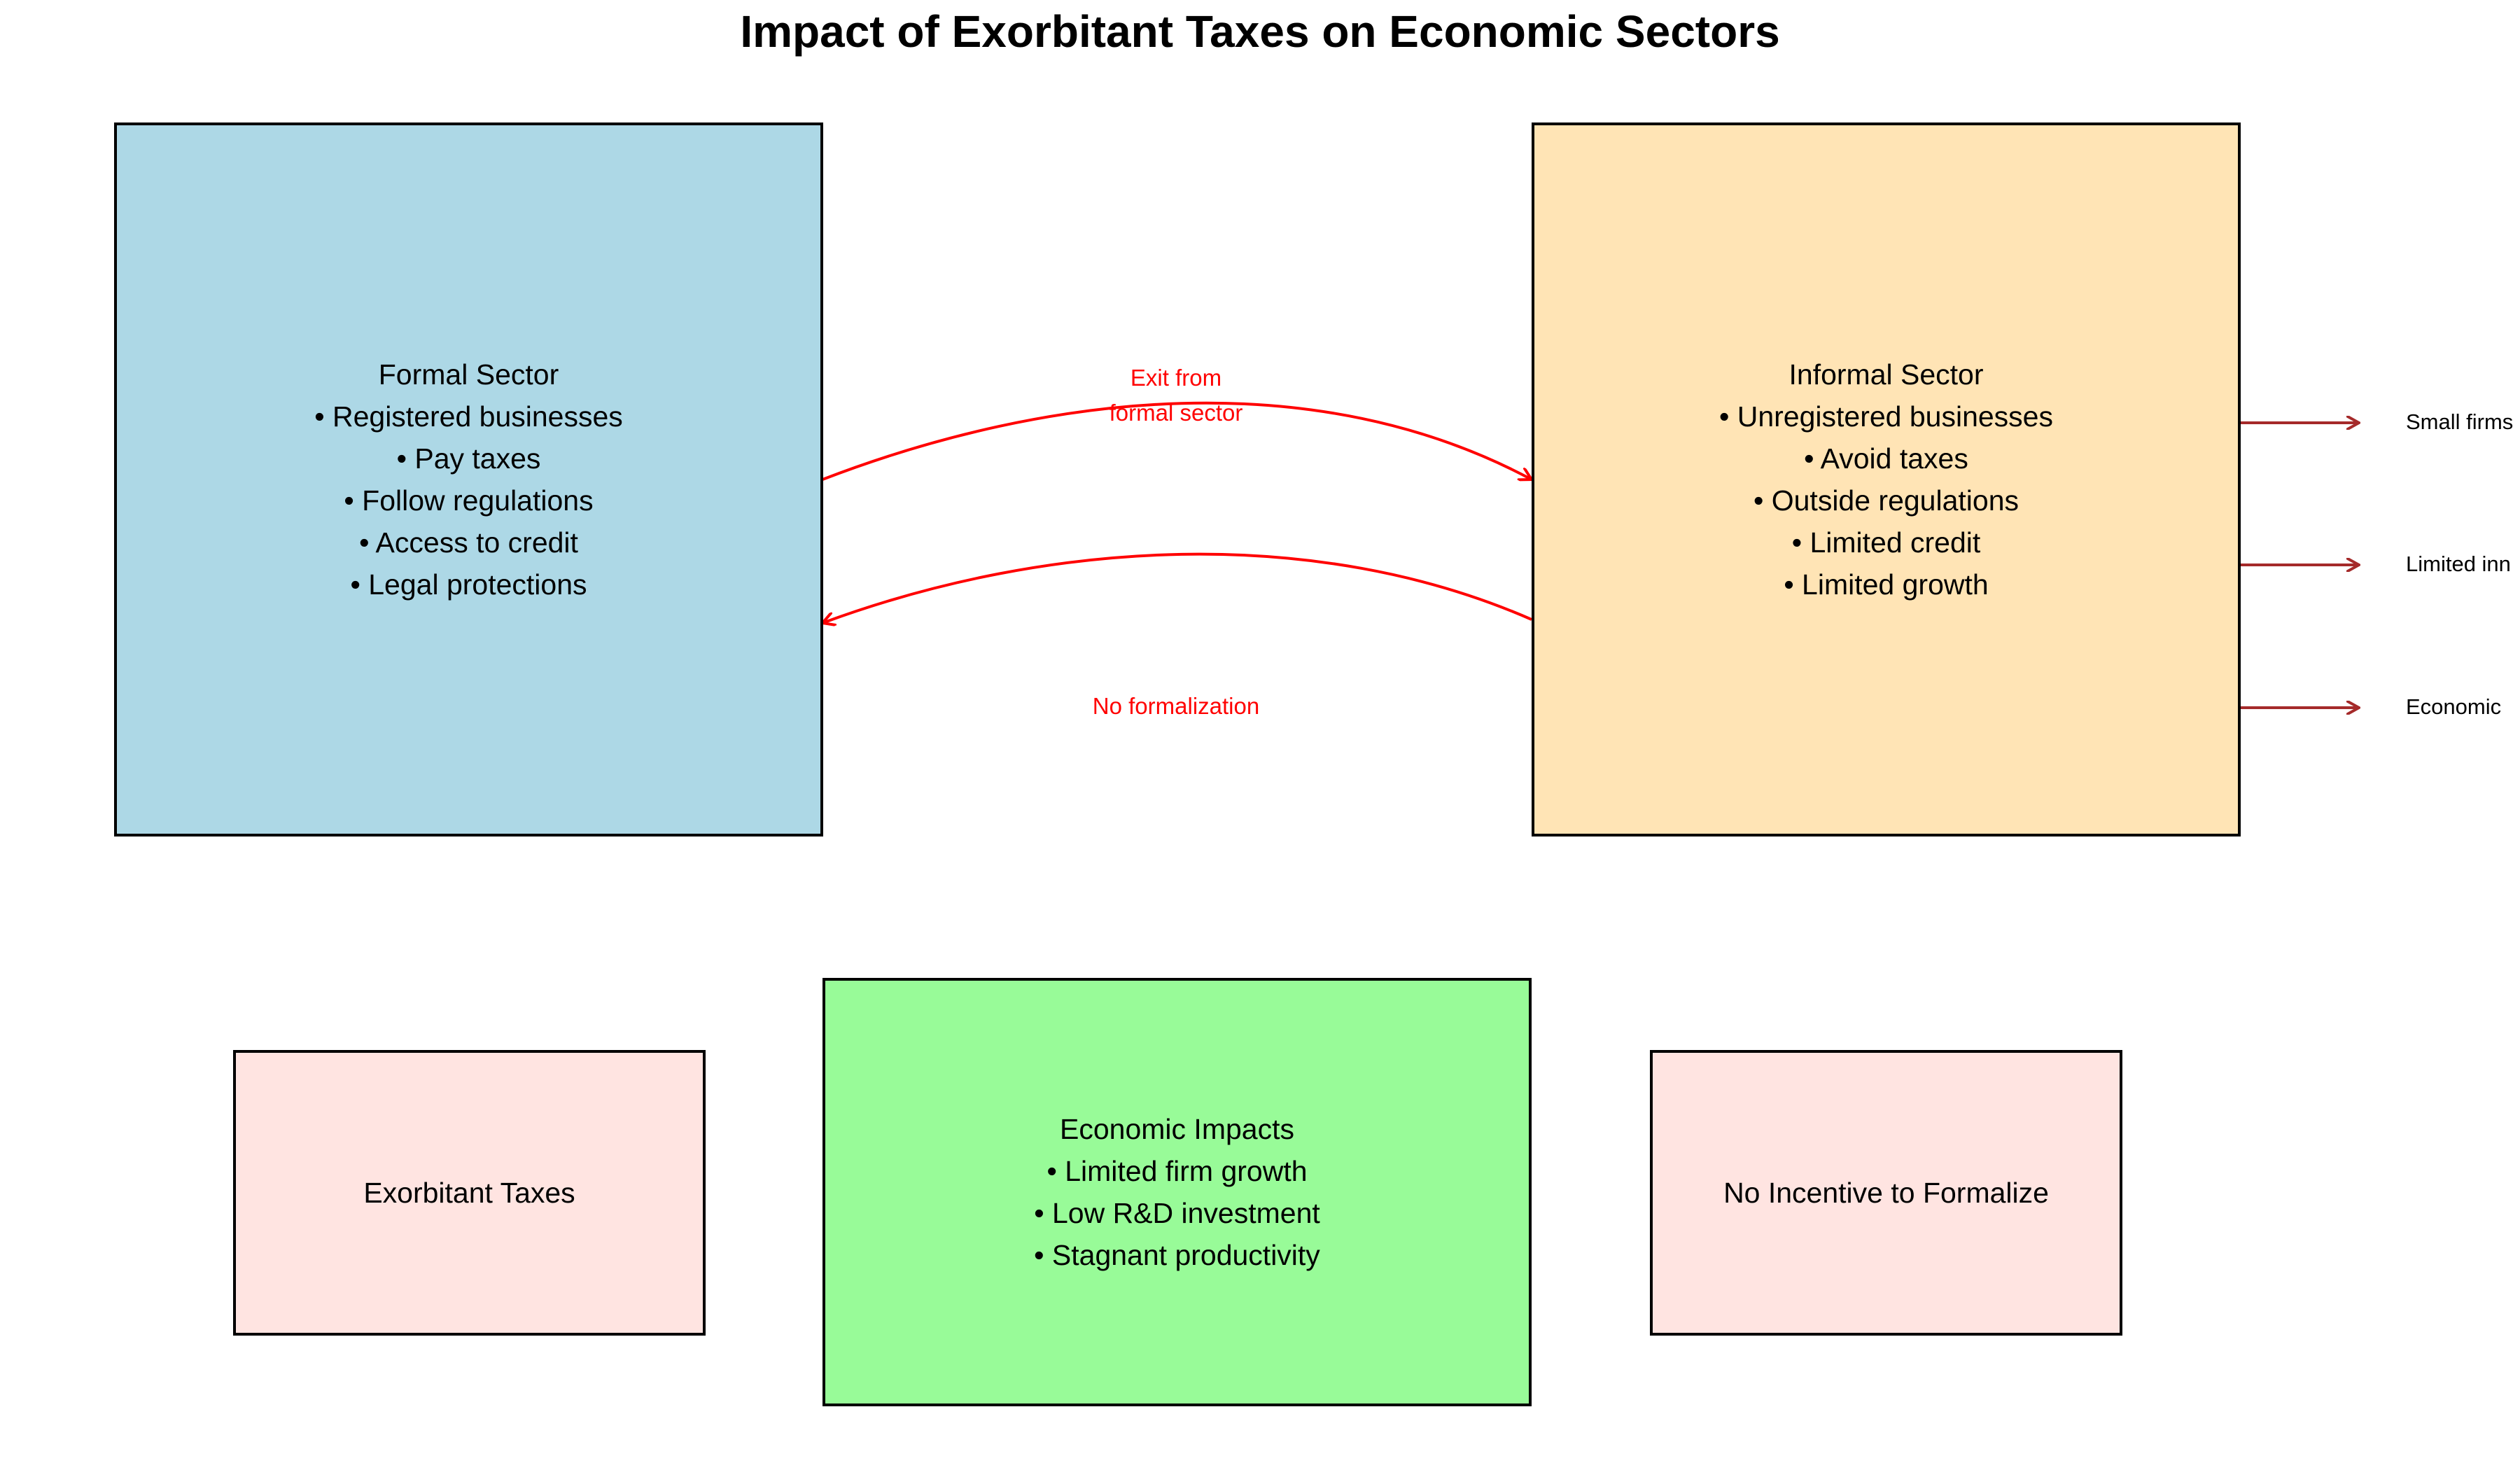 The height and width of the screenshot is (1470, 2520). I want to click on no-incentive-label: No Incentive to Formalize, so click(1886, 1193).